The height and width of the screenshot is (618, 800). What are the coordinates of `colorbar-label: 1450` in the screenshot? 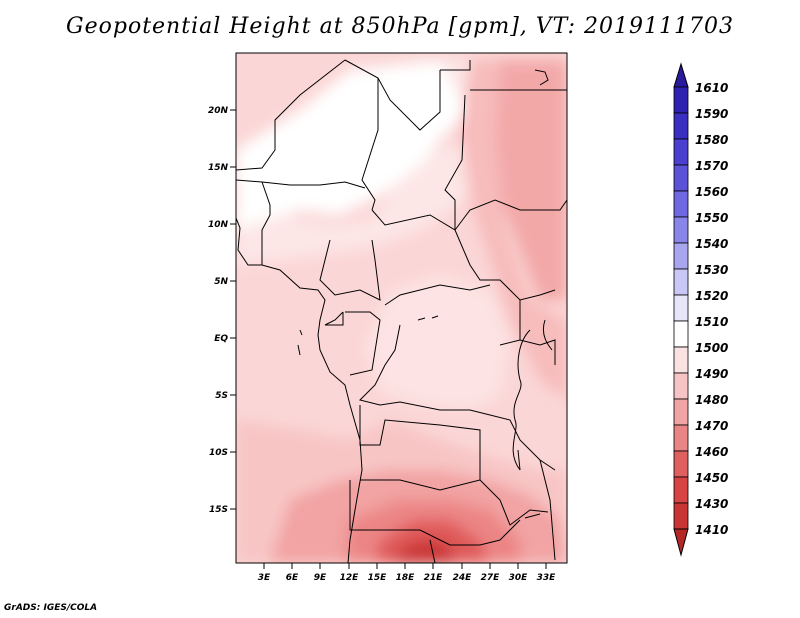 It's located at (711, 478).